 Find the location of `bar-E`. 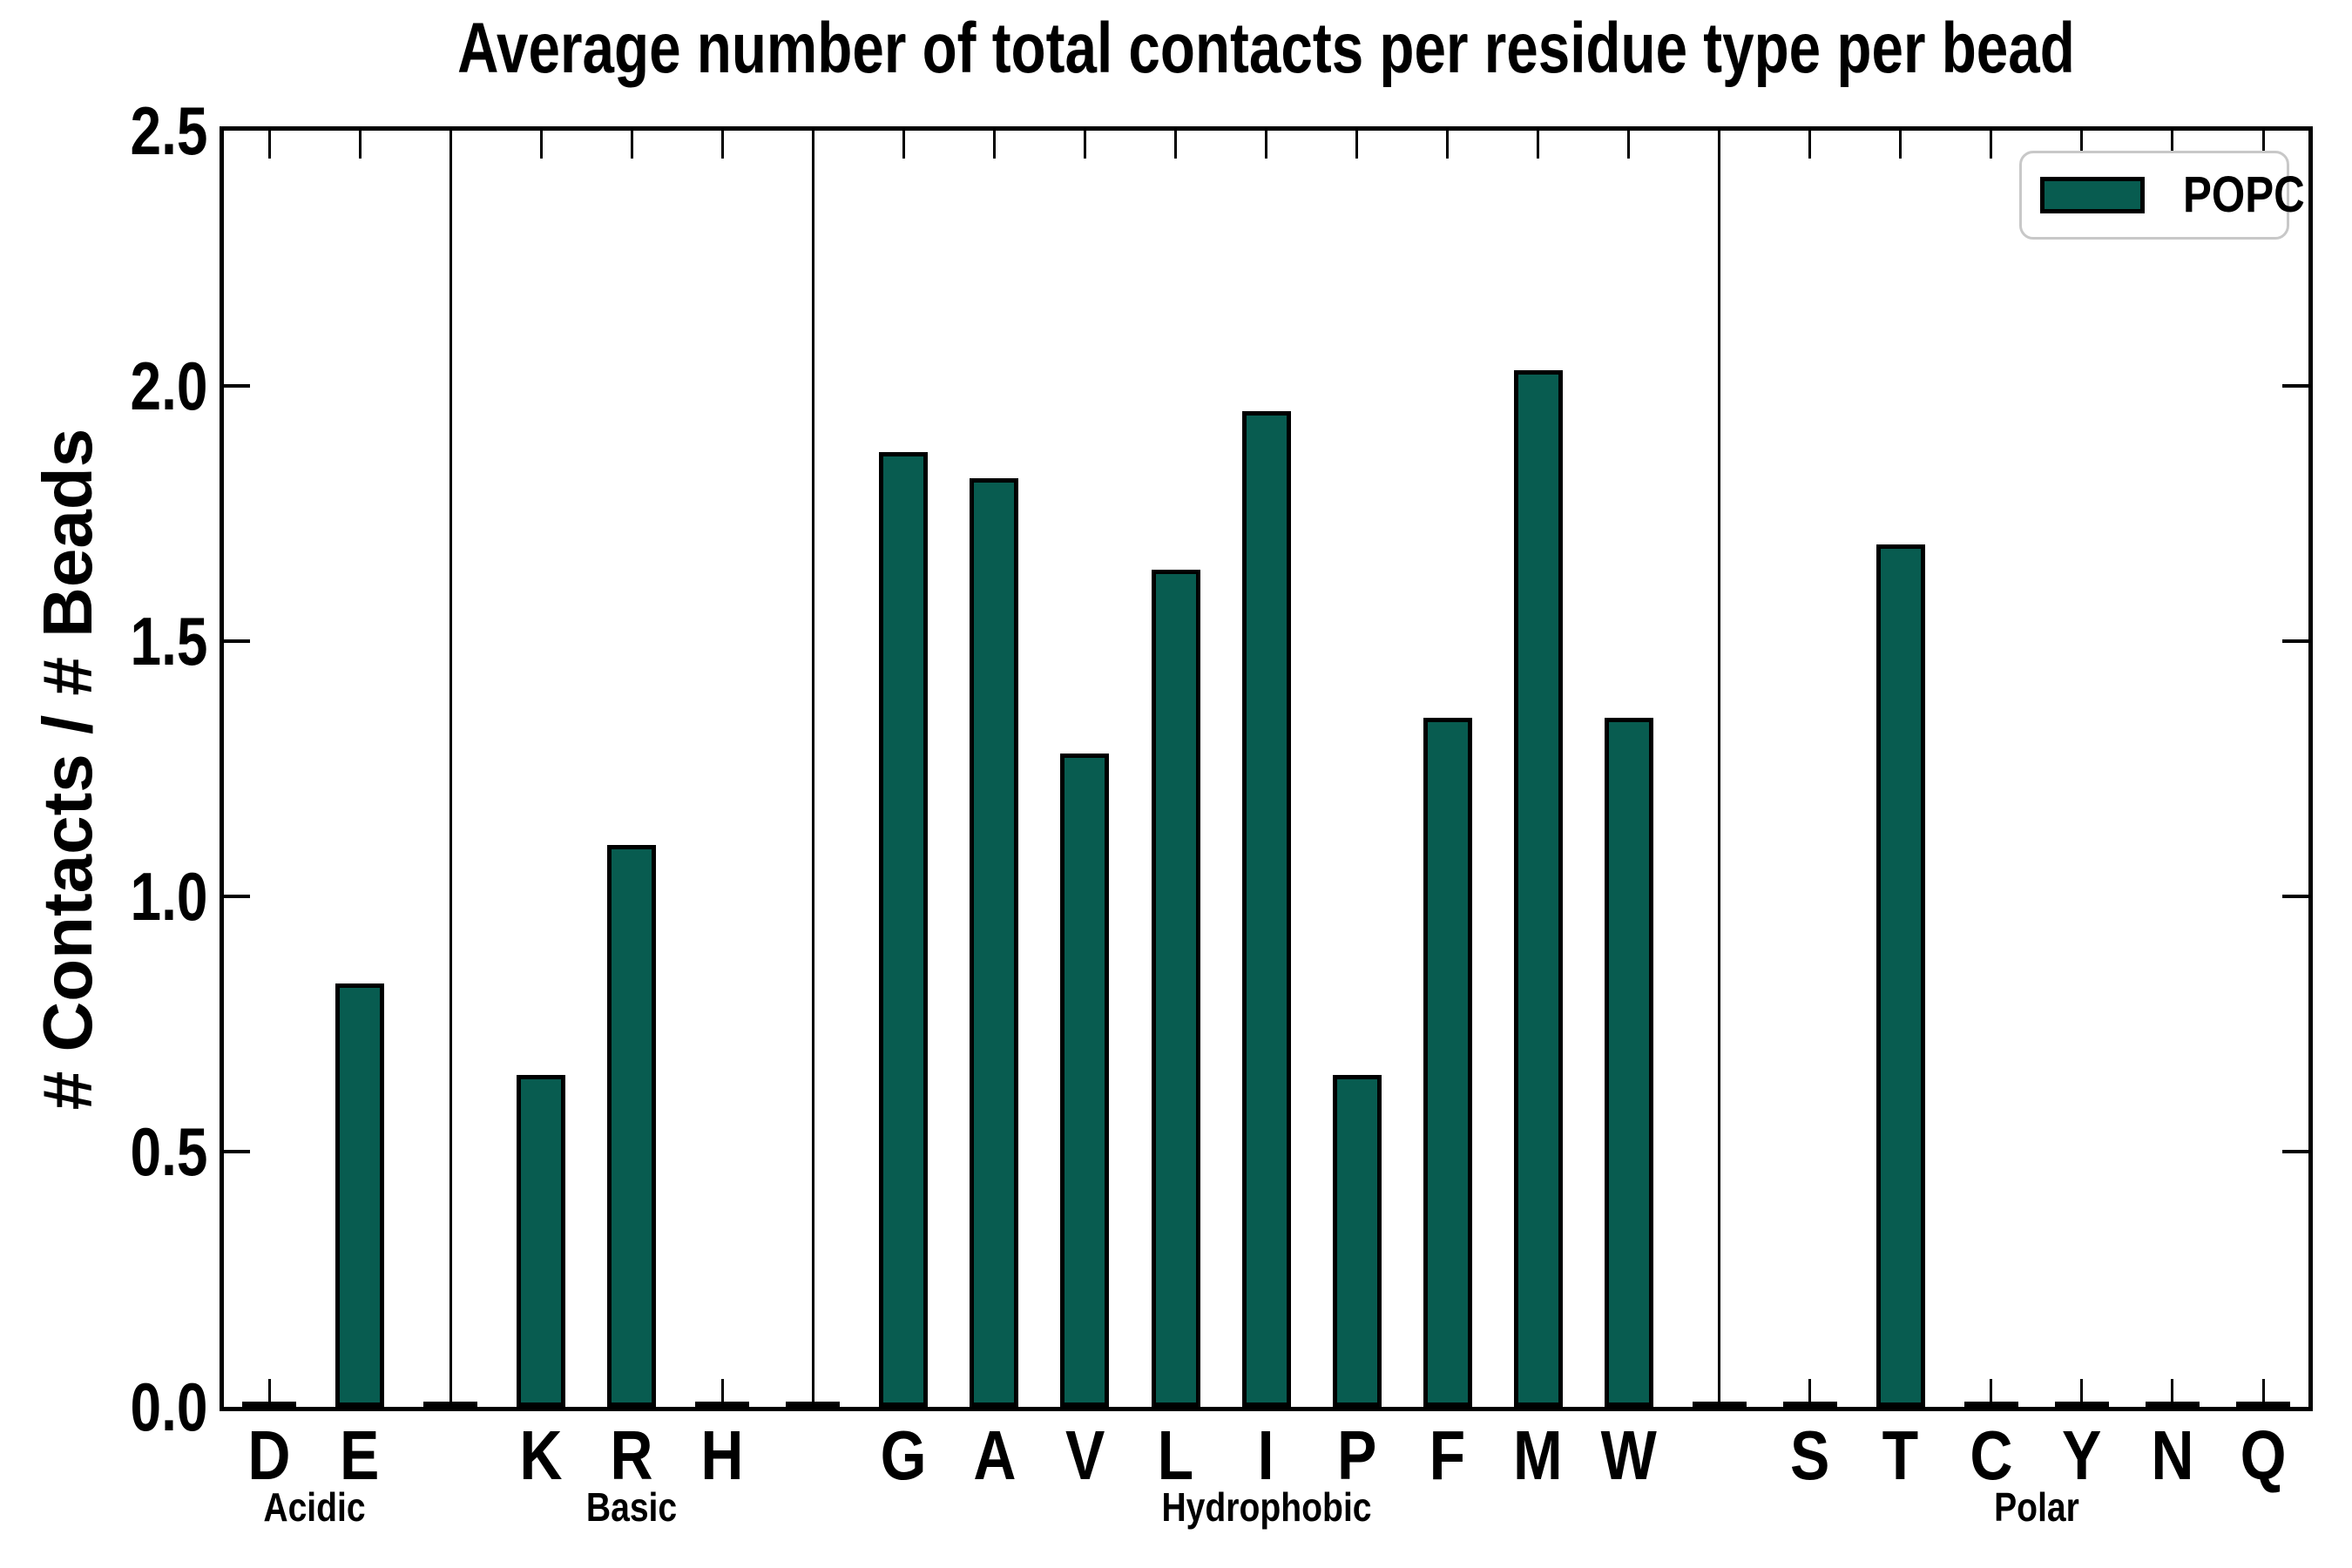

bar-E is located at coordinates (360, 1195).